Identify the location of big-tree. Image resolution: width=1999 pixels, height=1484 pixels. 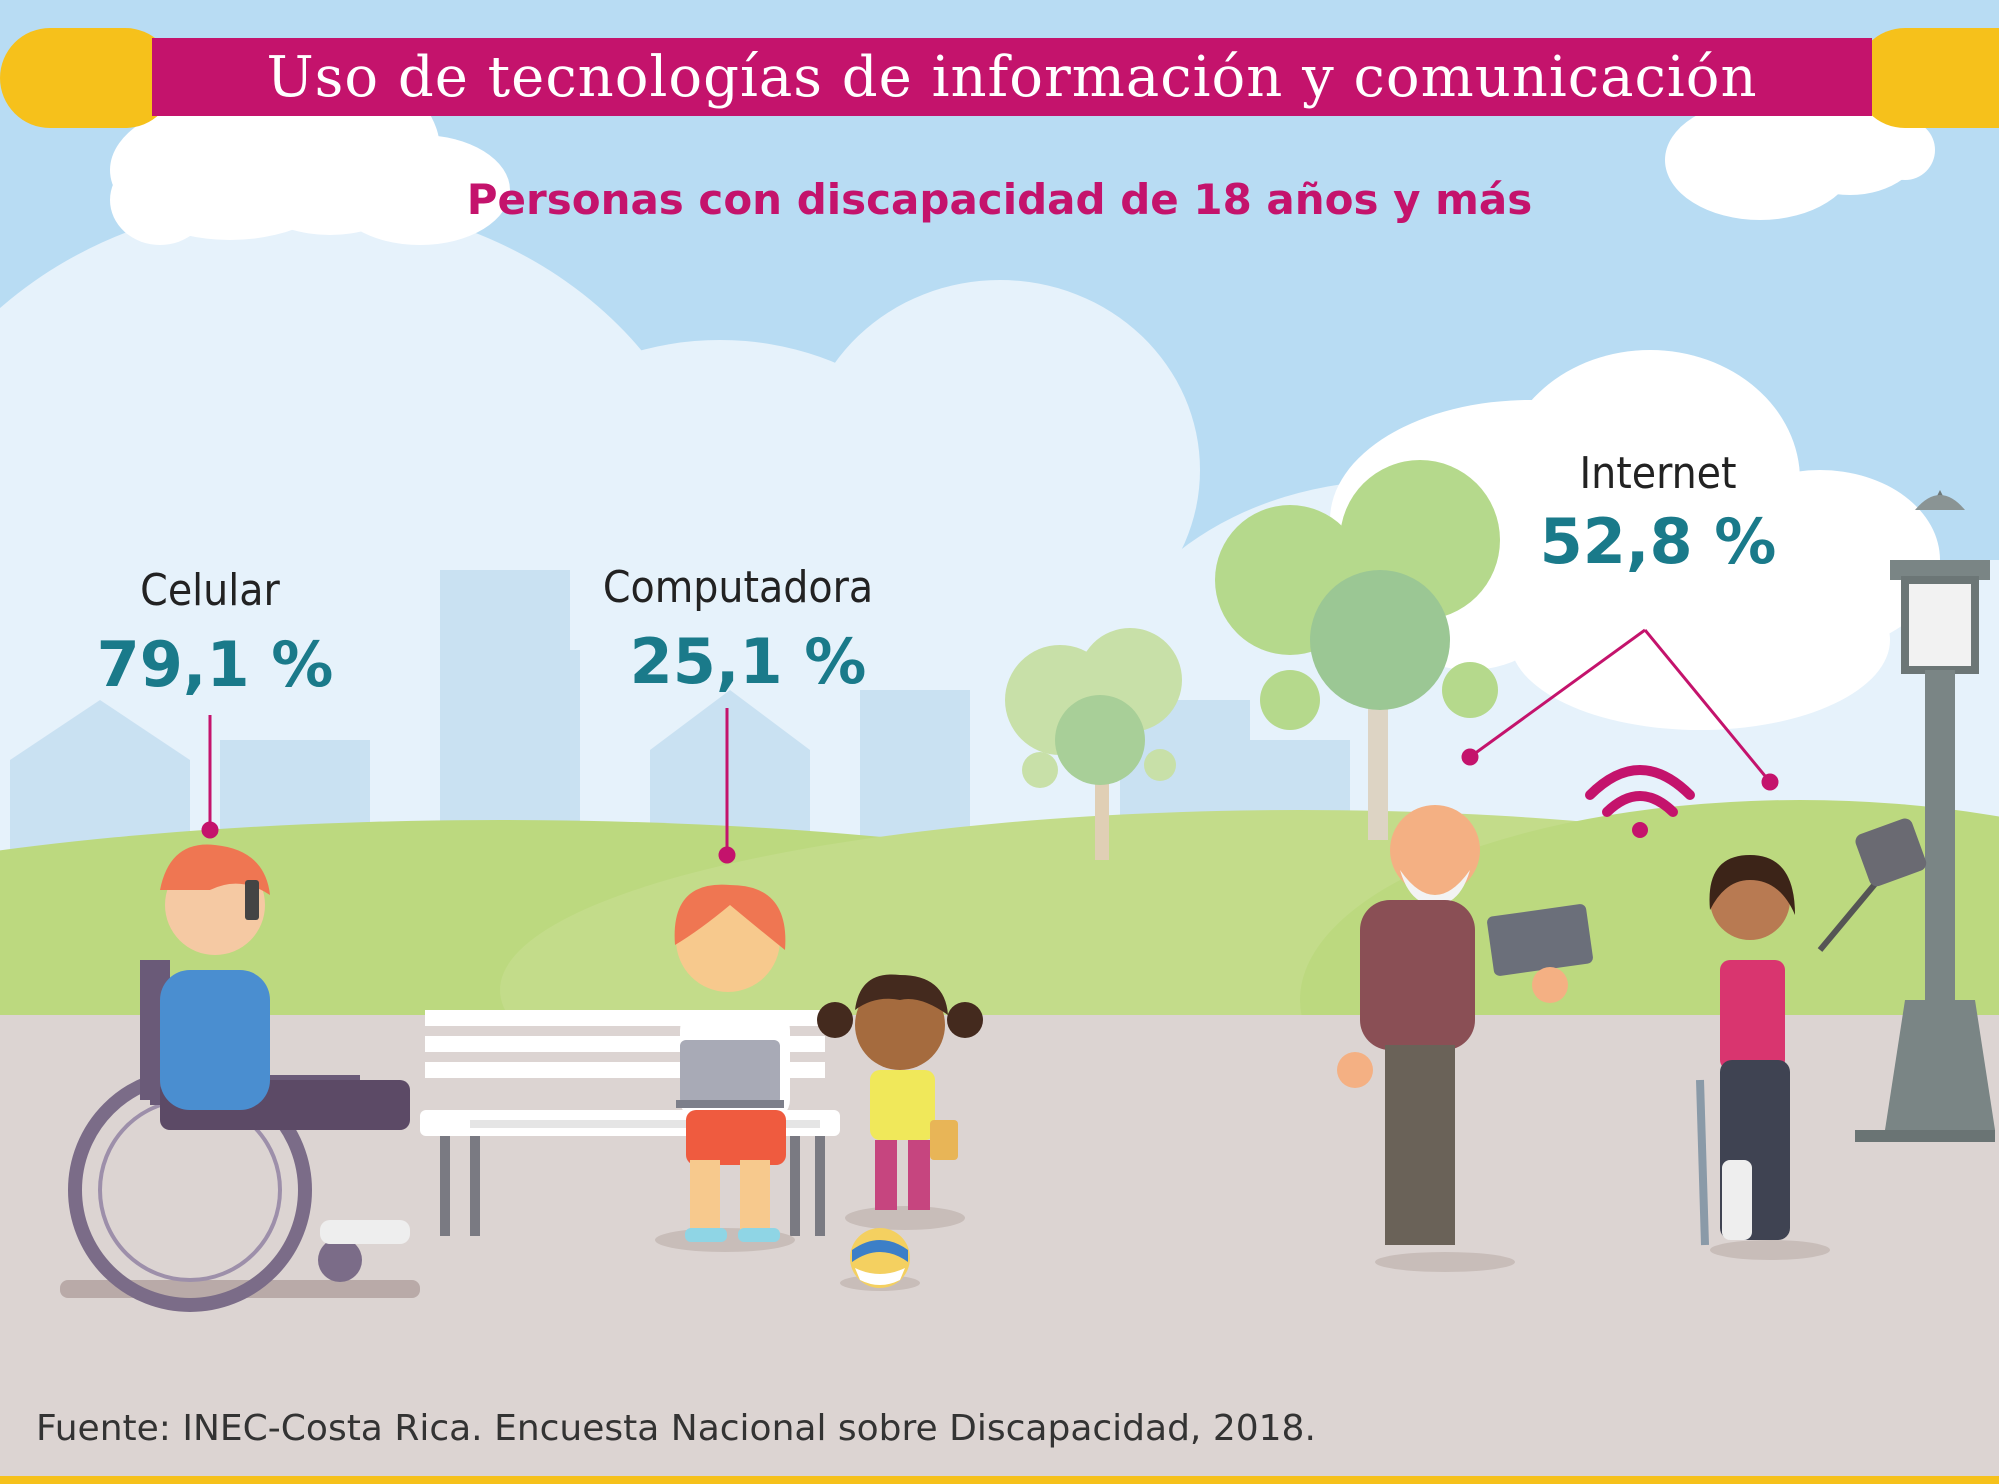
(1357, 650).